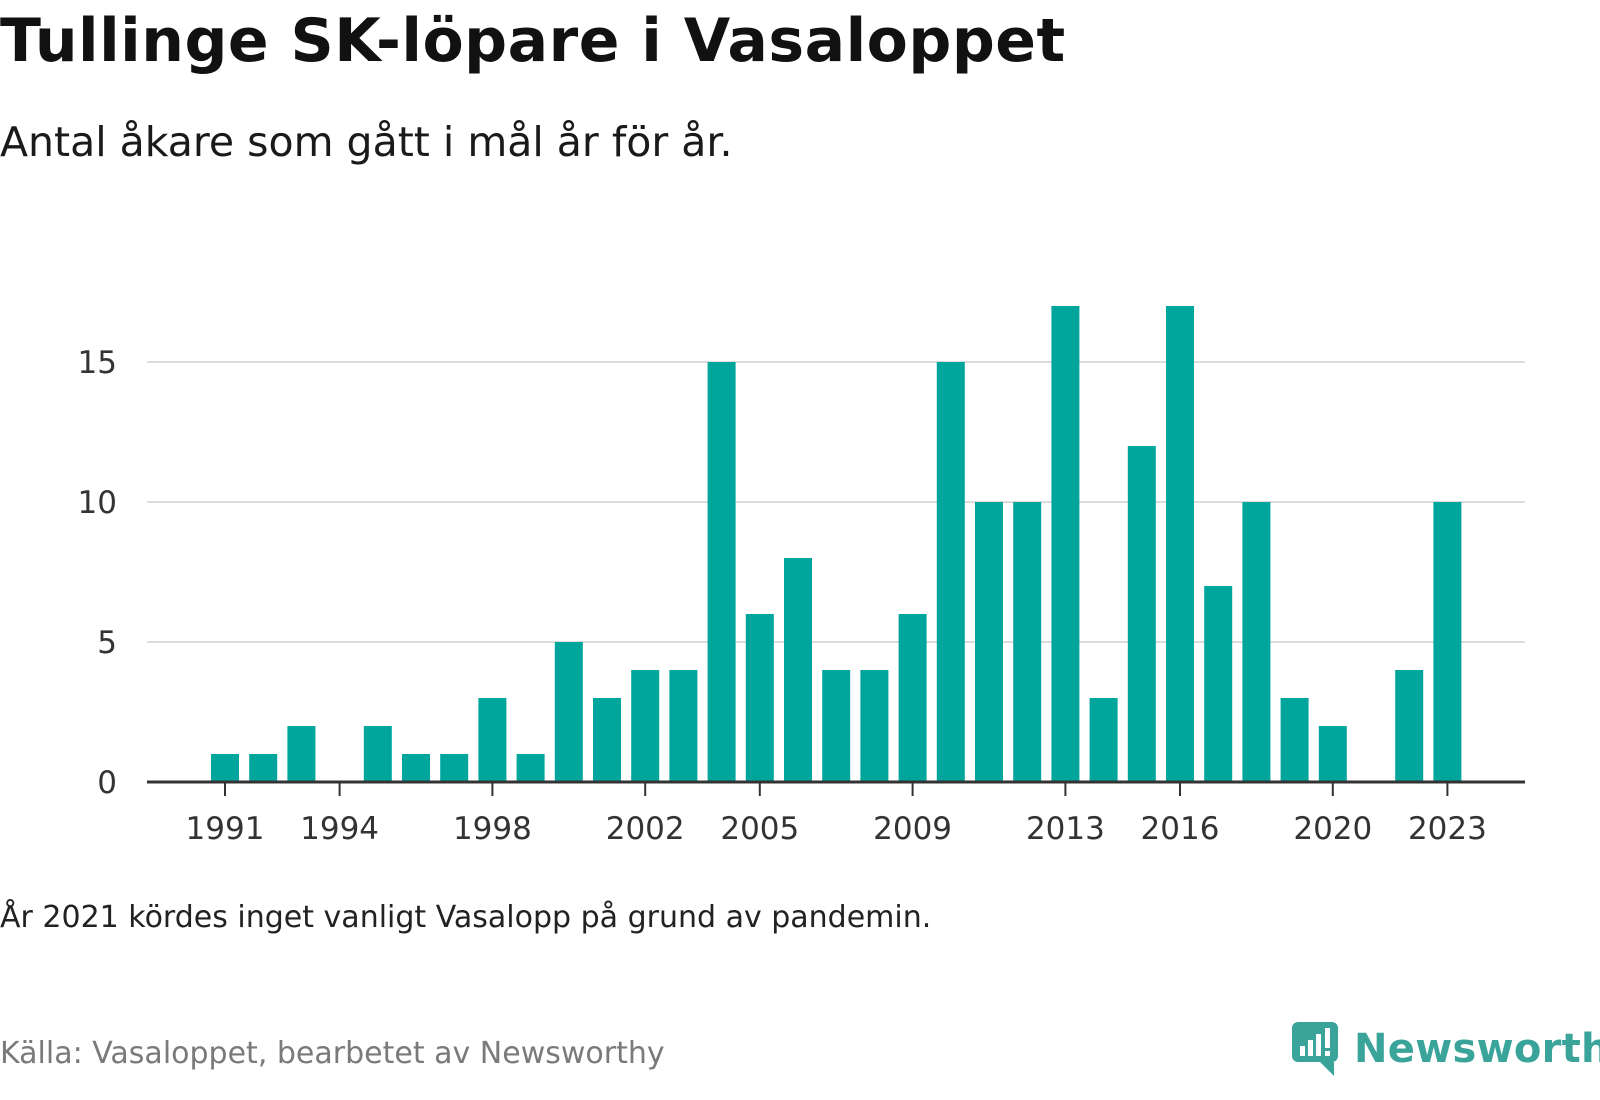 Image resolution: width=1600 pixels, height=1100 pixels. I want to click on bar-2004: 2004: 15, so click(721, 572).